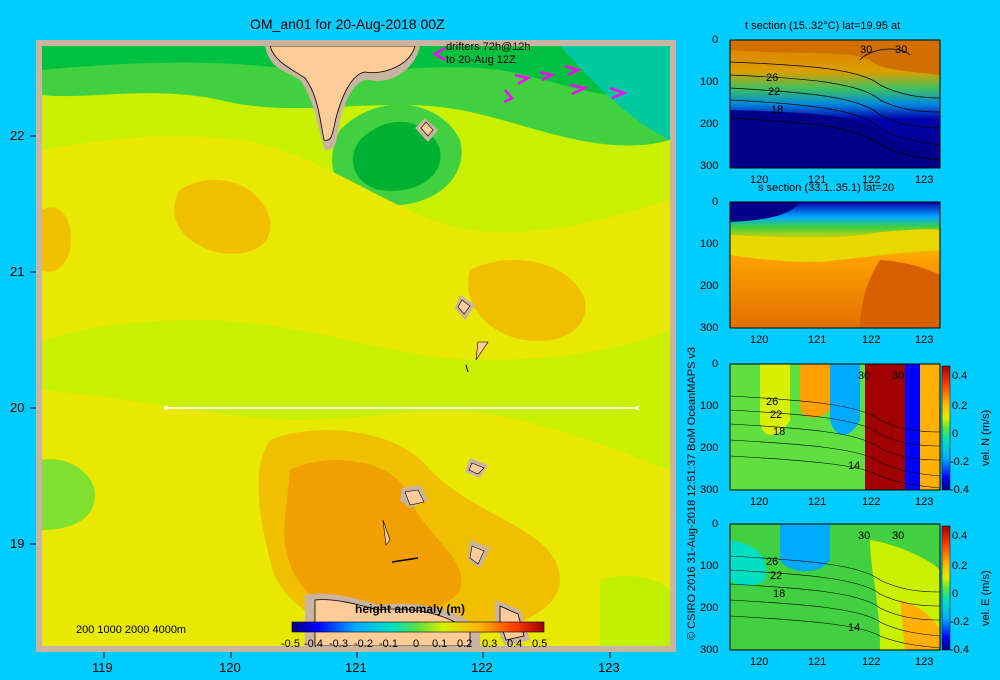 Image resolution: width=1000 pixels, height=680 pixels. I want to click on drifter-label: to 20-Aug 12Z, so click(481, 60).